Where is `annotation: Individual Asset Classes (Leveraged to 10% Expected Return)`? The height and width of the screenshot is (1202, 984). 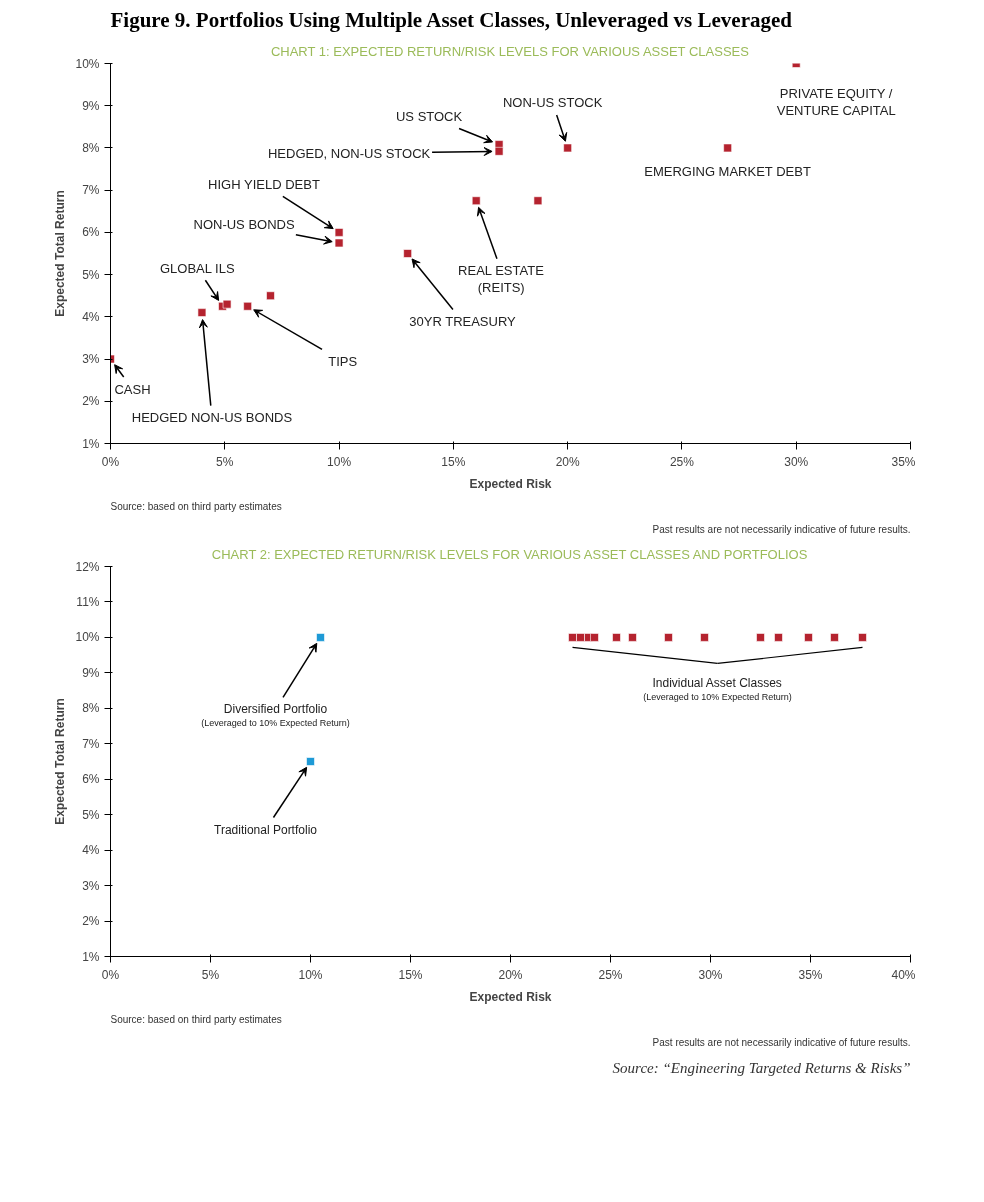
annotation: Individual Asset Classes (Leveraged to 10% Expected Return) is located at coordinates (717, 689).